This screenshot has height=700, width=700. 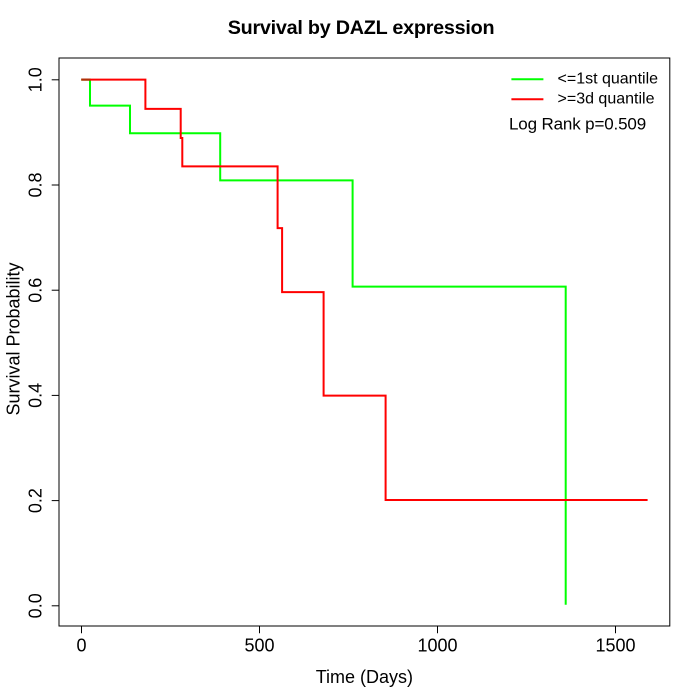 I want to click on svg-text: >=3d quantile, so click(x=606, y=98).